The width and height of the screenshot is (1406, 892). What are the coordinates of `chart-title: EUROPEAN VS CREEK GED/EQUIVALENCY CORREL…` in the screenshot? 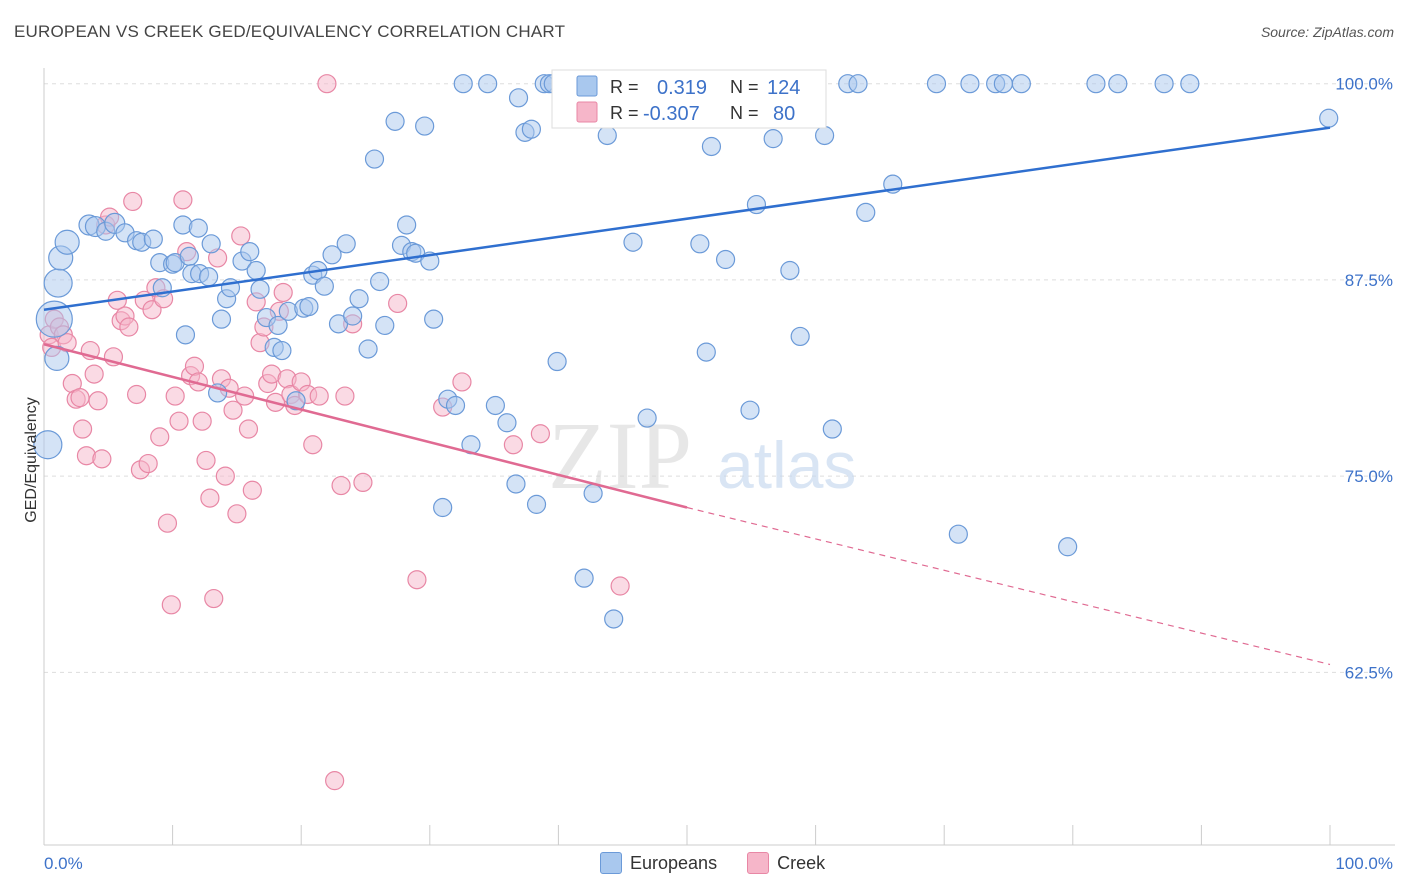 It's located at (290, 31).